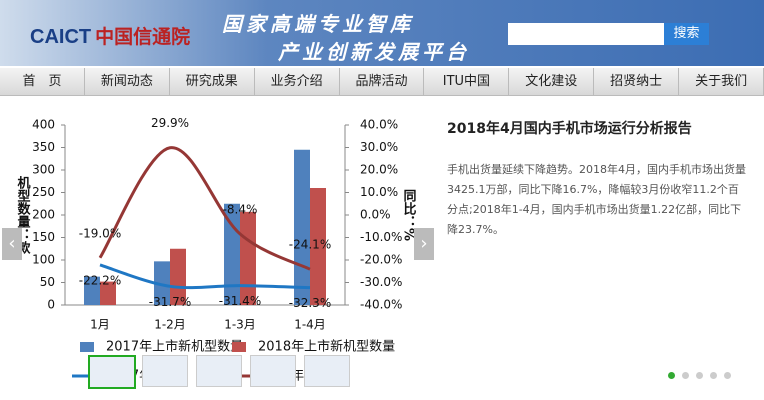 This screenshot has width=764, height=400. I want to click on data-label: -32.3%, so click(310, 303).